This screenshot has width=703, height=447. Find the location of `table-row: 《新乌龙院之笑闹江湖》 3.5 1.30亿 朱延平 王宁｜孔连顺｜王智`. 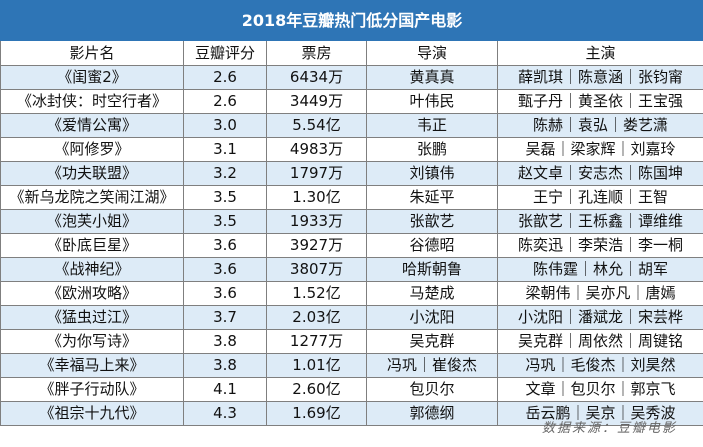

table-row: 《新乌龙院之笑闹江湖》 3.5 1.30亿 朱延平 王宁｜孔连顺｜王智 is located at coordinates (351, 197).